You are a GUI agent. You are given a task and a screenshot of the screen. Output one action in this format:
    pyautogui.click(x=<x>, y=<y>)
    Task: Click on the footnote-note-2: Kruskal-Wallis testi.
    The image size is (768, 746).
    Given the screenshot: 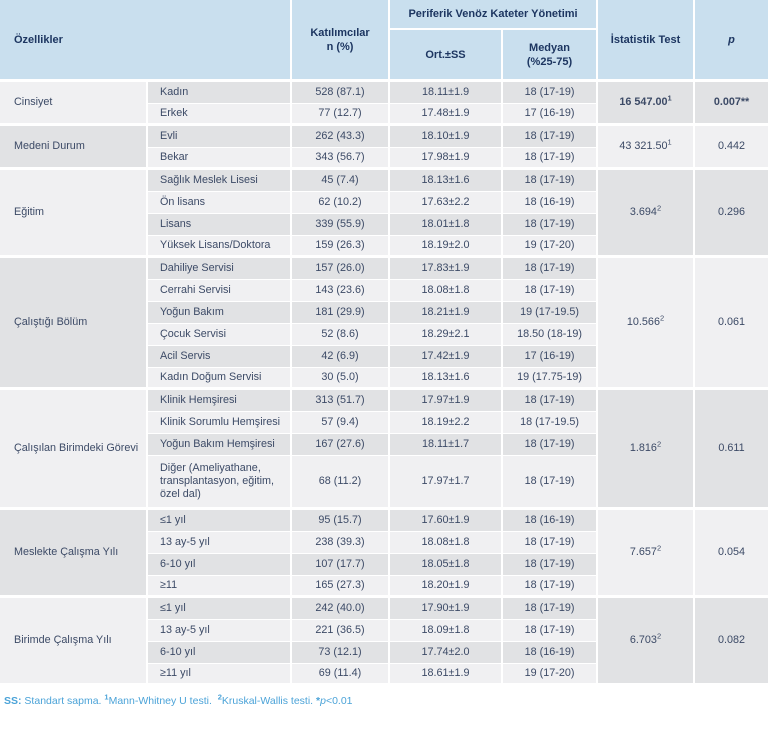 What is the action you would take?
    pyautogui.click(x=269, y=701)
    